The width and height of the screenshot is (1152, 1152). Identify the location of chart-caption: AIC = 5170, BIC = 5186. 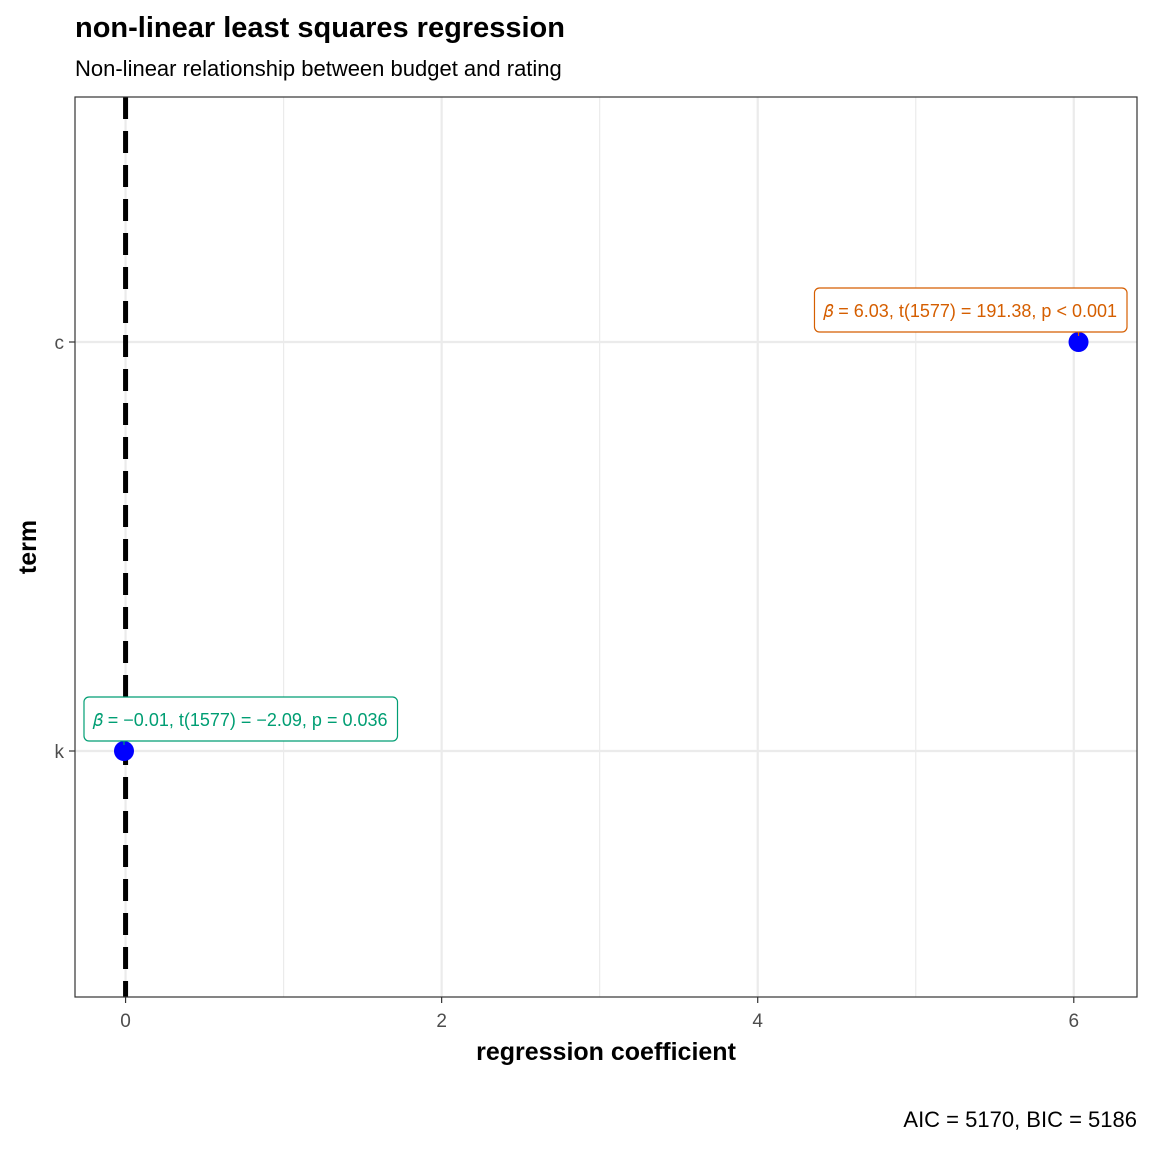
(1020, 1119).